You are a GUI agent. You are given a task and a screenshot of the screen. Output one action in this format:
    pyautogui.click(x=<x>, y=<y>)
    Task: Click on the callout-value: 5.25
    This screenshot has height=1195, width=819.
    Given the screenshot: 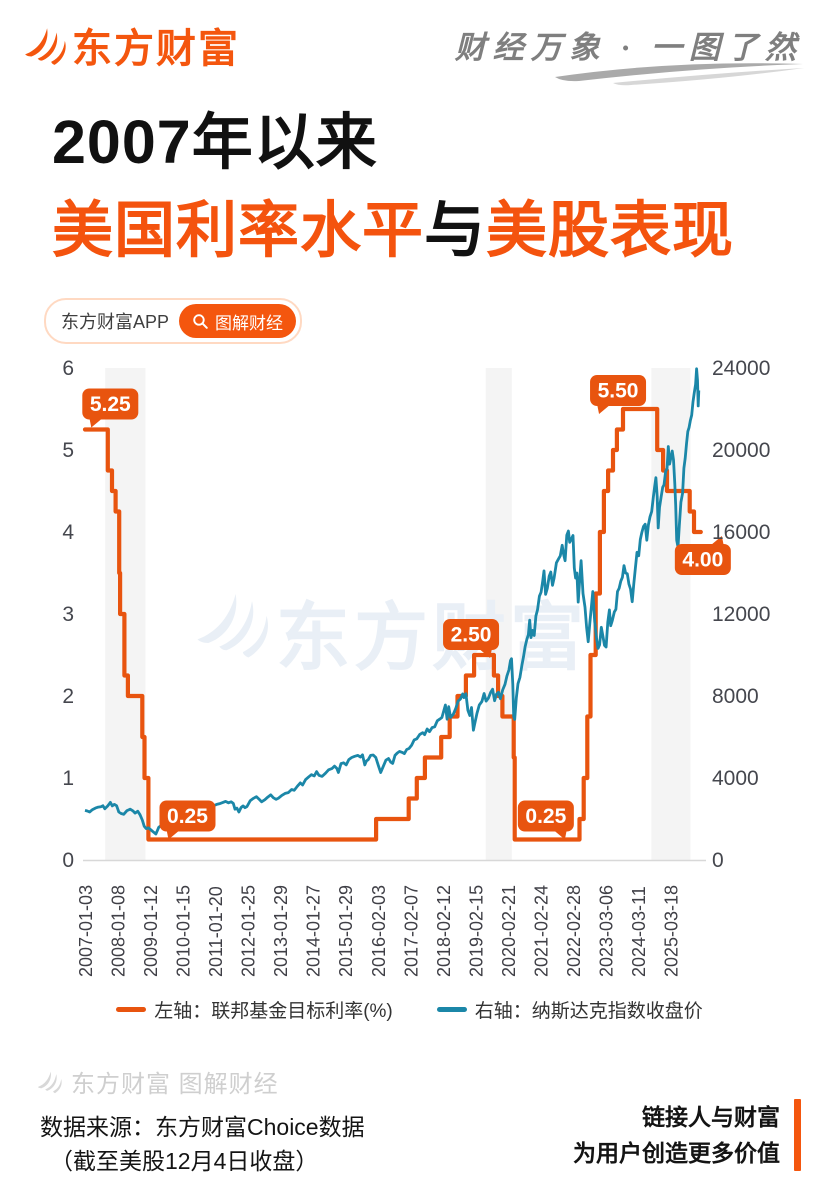 What is the action you would take?
    pyautogui.click(x=110, y=404)
    